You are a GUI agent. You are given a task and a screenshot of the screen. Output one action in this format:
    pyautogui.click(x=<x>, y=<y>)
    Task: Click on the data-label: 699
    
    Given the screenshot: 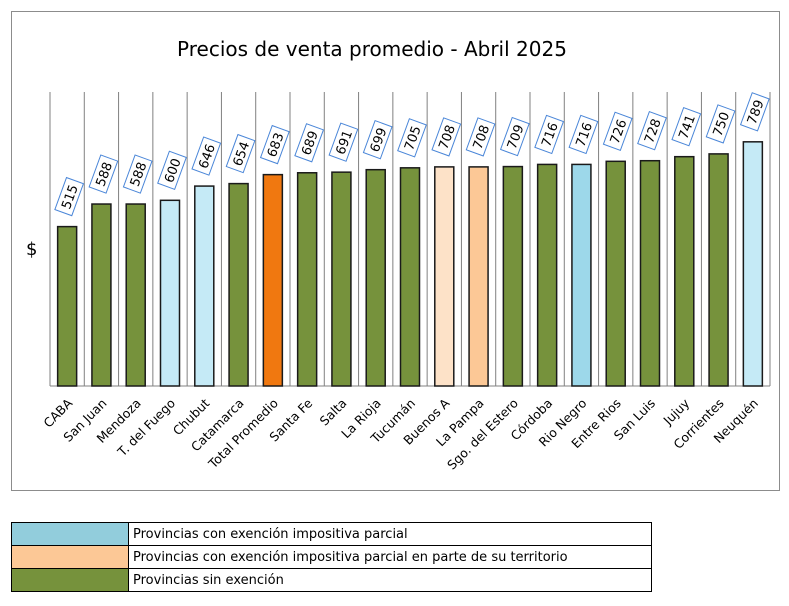 What is the action you would take?
    pyautogui.click(x=377, y=139)
    